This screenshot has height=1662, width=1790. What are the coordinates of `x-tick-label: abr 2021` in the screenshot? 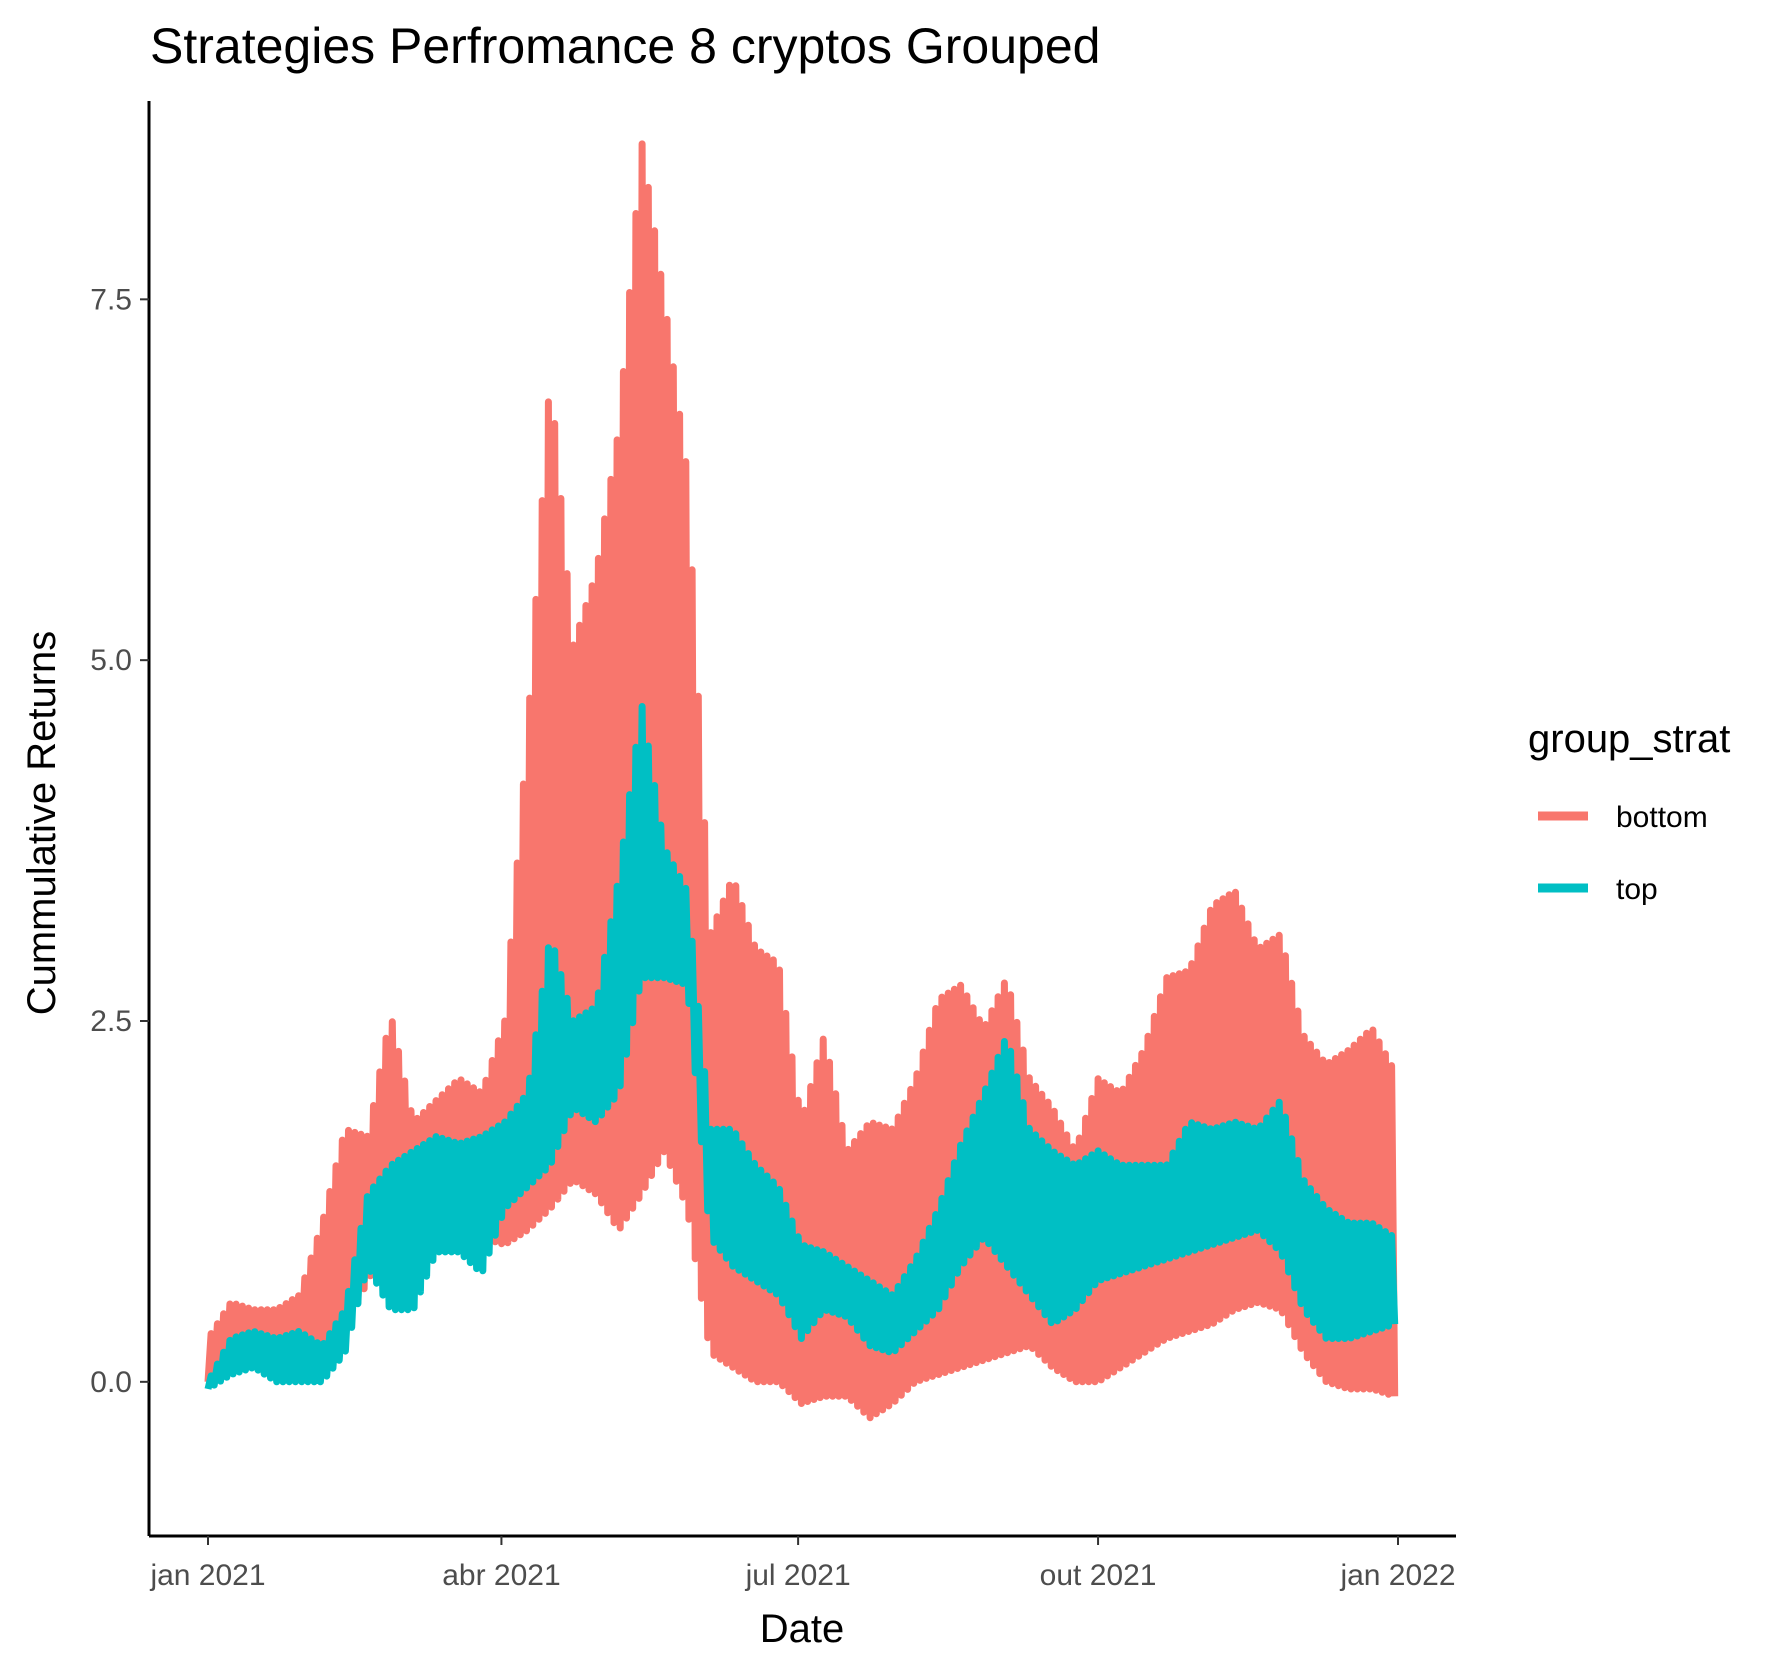 It's located at (501, 1575).